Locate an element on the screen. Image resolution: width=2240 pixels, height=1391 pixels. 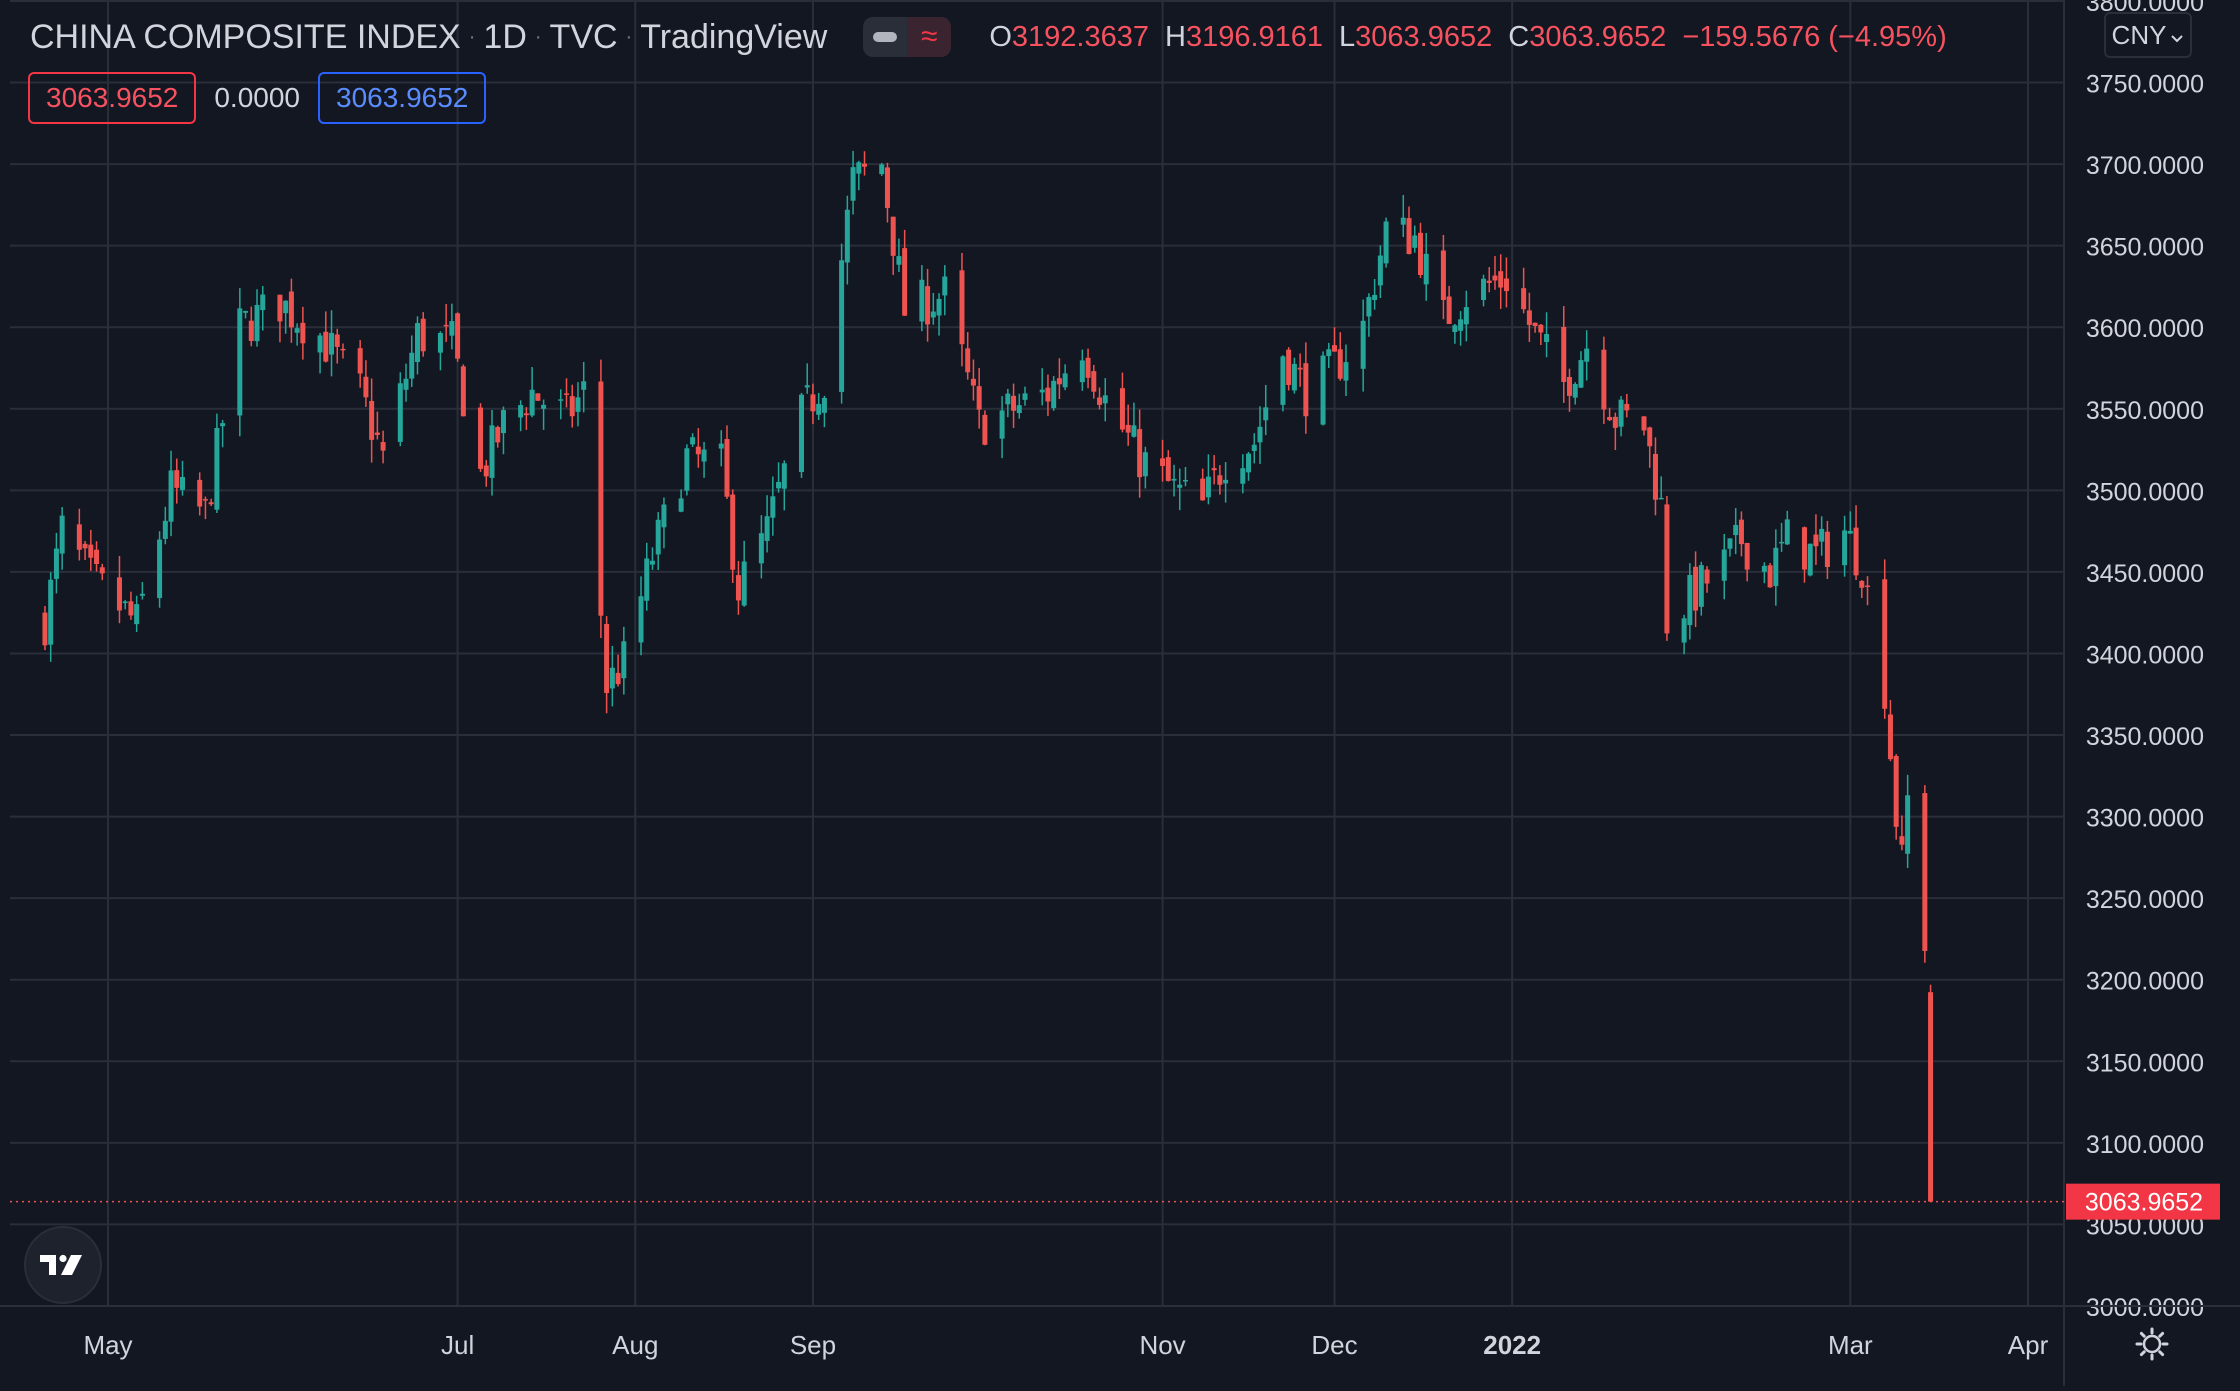
price-axis-label: 3550.0000 is located at coordinates (2145, 411).